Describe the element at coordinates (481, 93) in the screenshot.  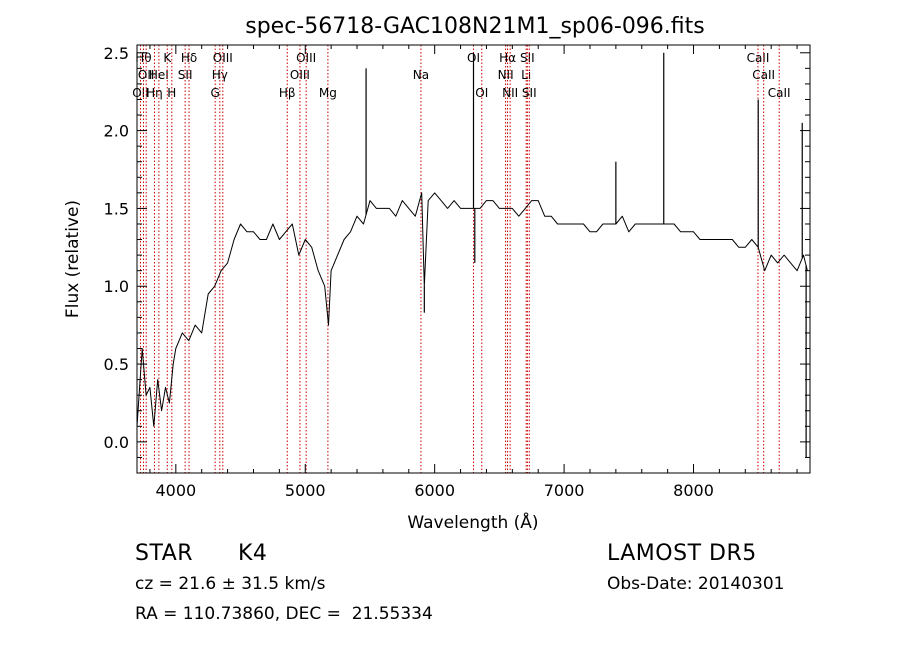
I see `line-marker-label: OI` at that location.